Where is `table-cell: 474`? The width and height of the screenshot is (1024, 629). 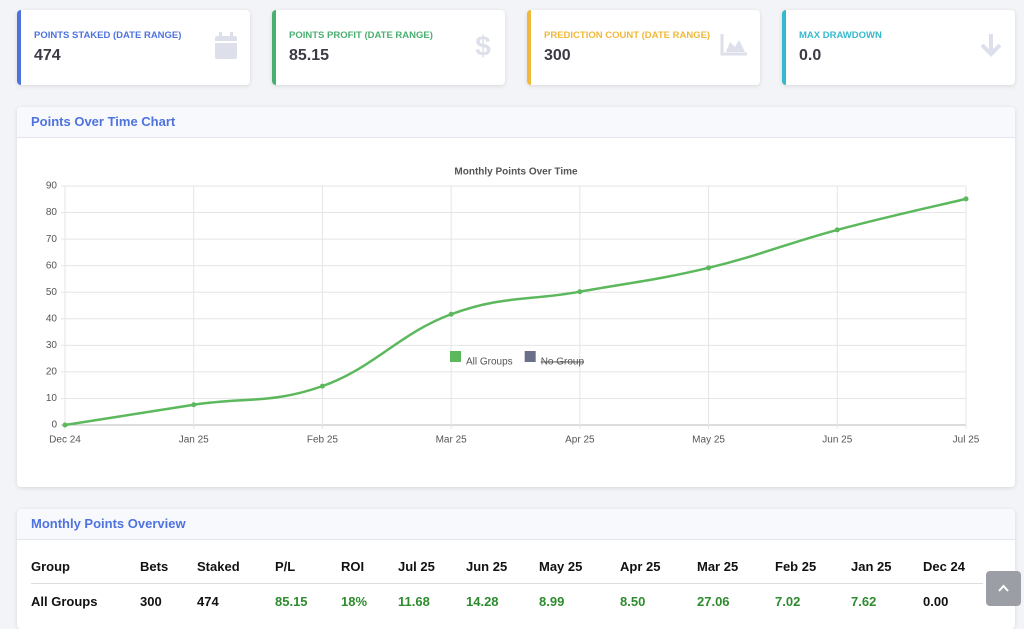 table-cell: 474 is located at coordinates (208, 601).